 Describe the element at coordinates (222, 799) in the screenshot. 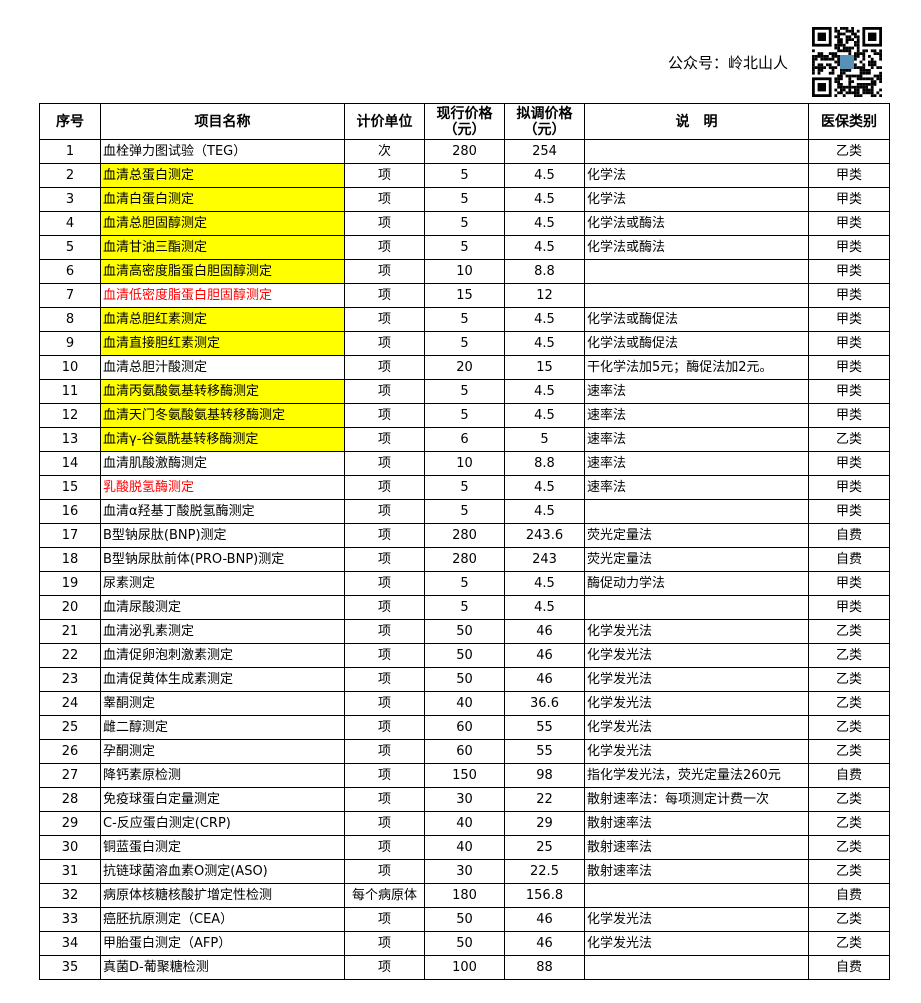

I see `cell-name: 免疫球蛋白定量测定` at that location.